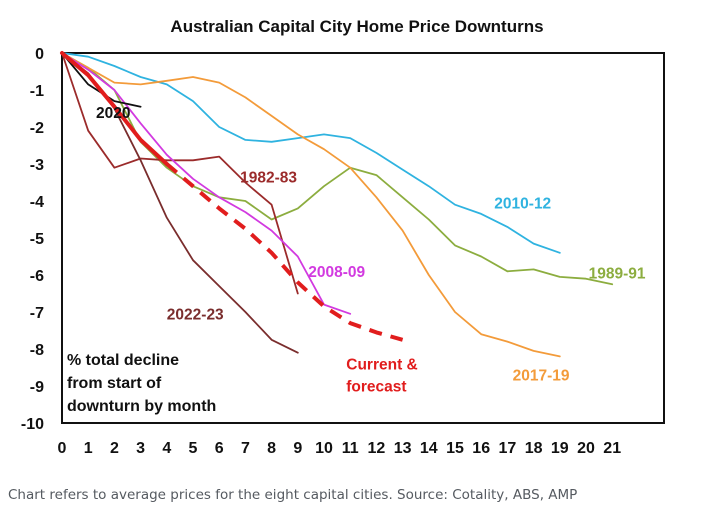  What do you see at coordinates (522, 203) in the screenshot?
I see `series-label: 2010-12` at bounding box center [522, 203].